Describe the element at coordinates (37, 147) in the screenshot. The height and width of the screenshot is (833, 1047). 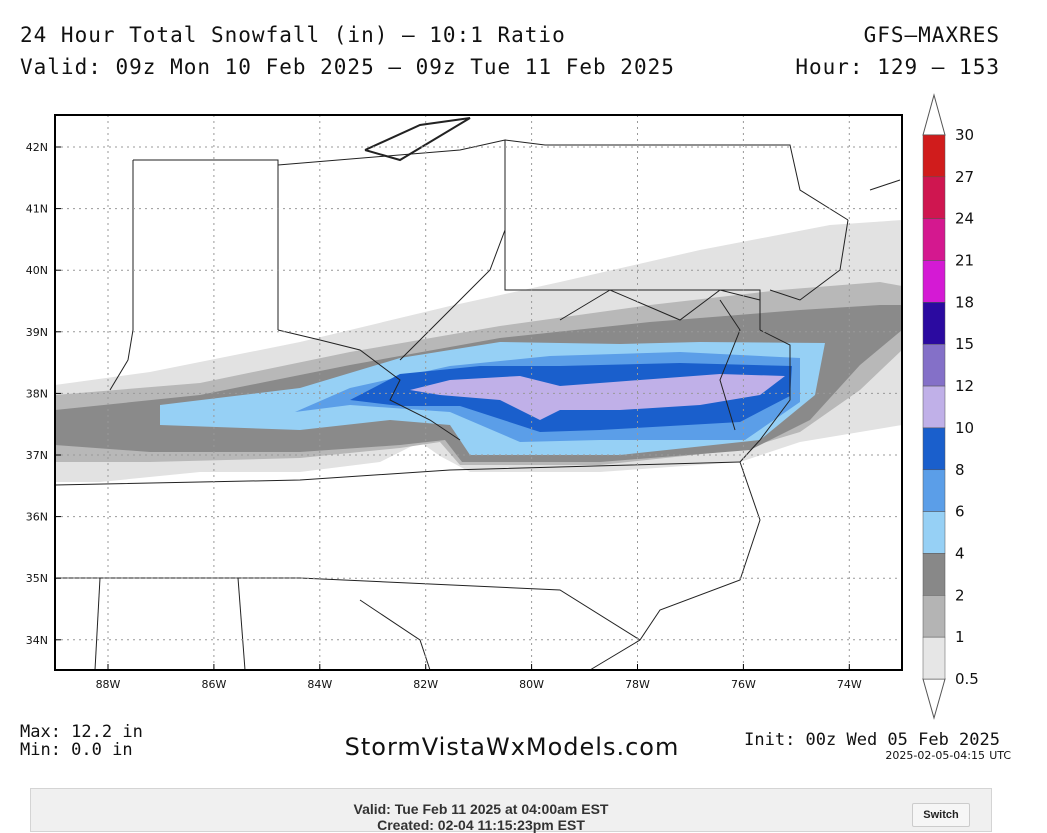
I see `lat-label: 42N` at that location.